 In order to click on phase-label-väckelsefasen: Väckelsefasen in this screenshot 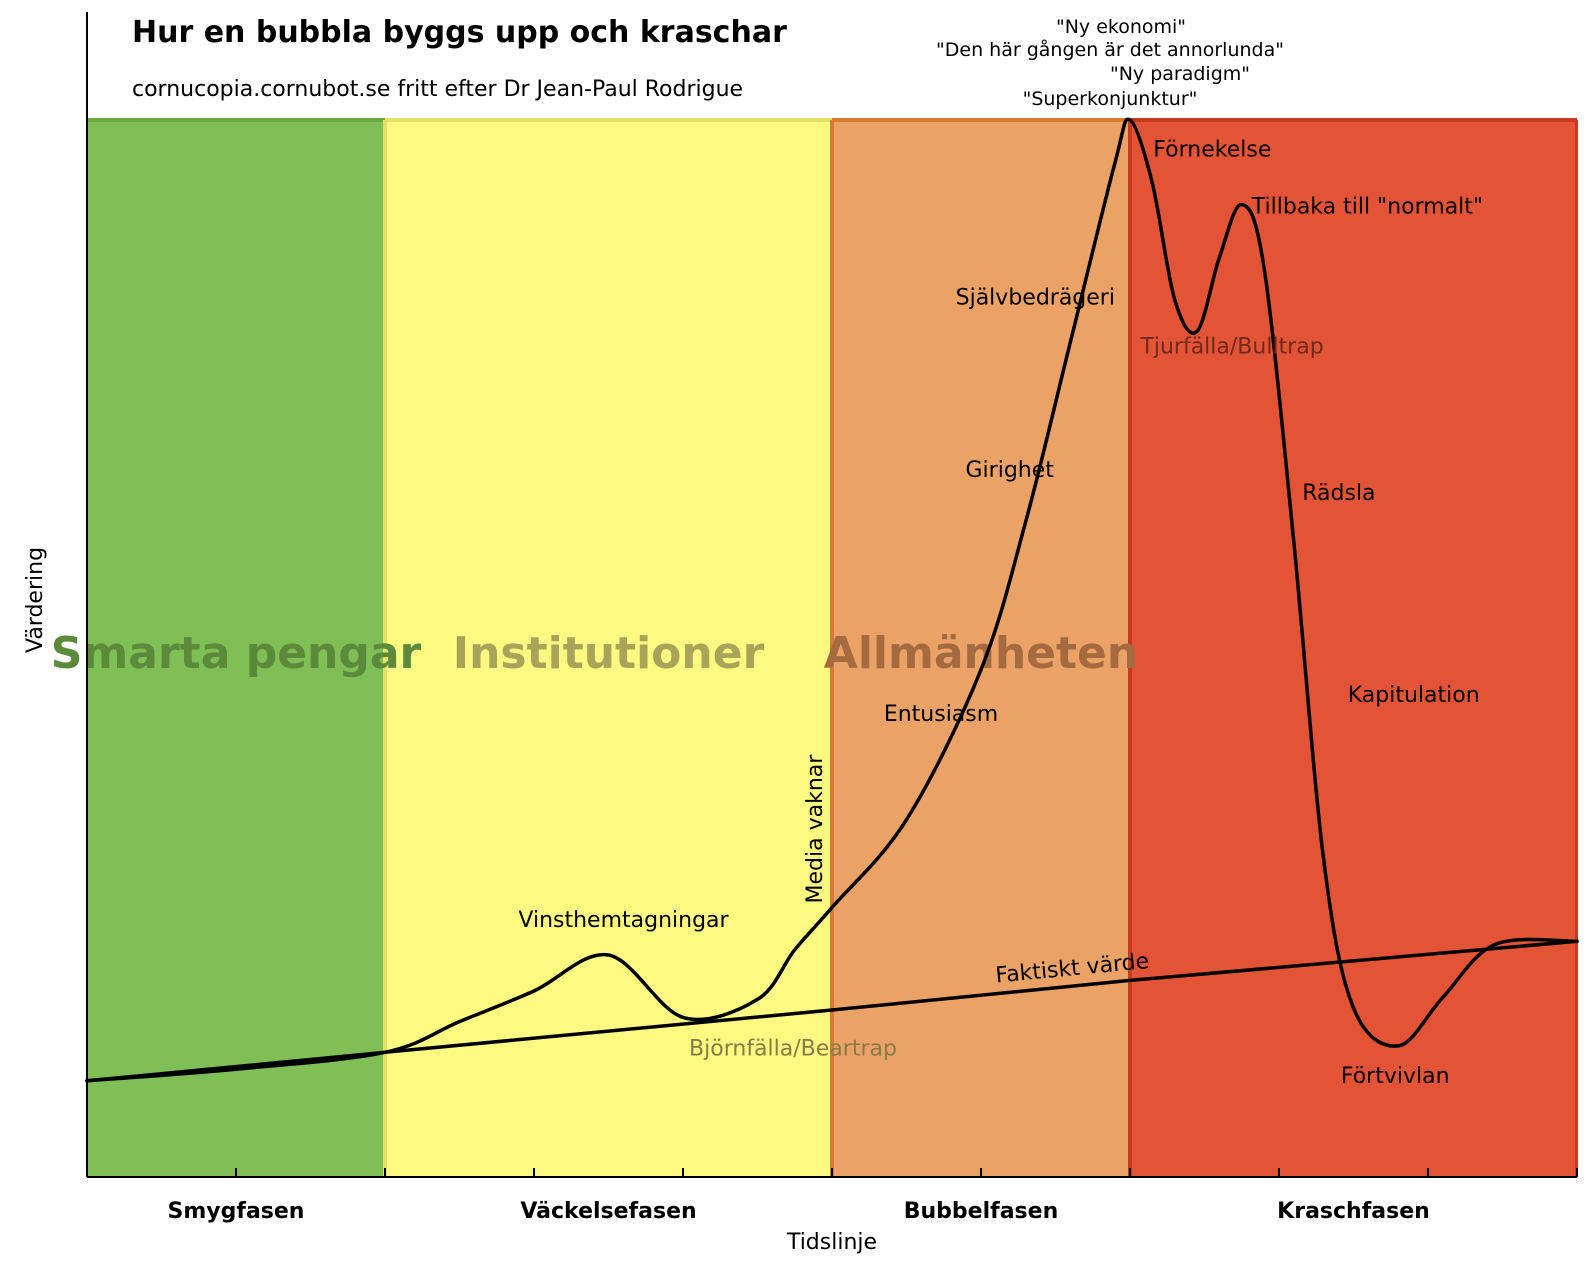, I will do `click(608, 1211)`.